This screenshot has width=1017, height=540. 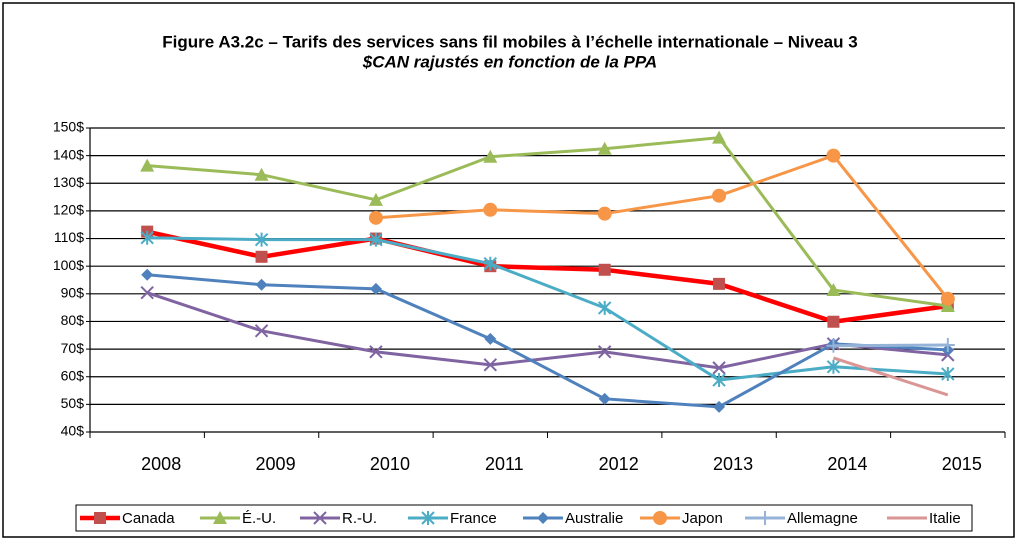 What do you see at coordinates (73, 375) in the screenshot?
I see `y-tick-label: 60$` at bounding box center [73, 375].